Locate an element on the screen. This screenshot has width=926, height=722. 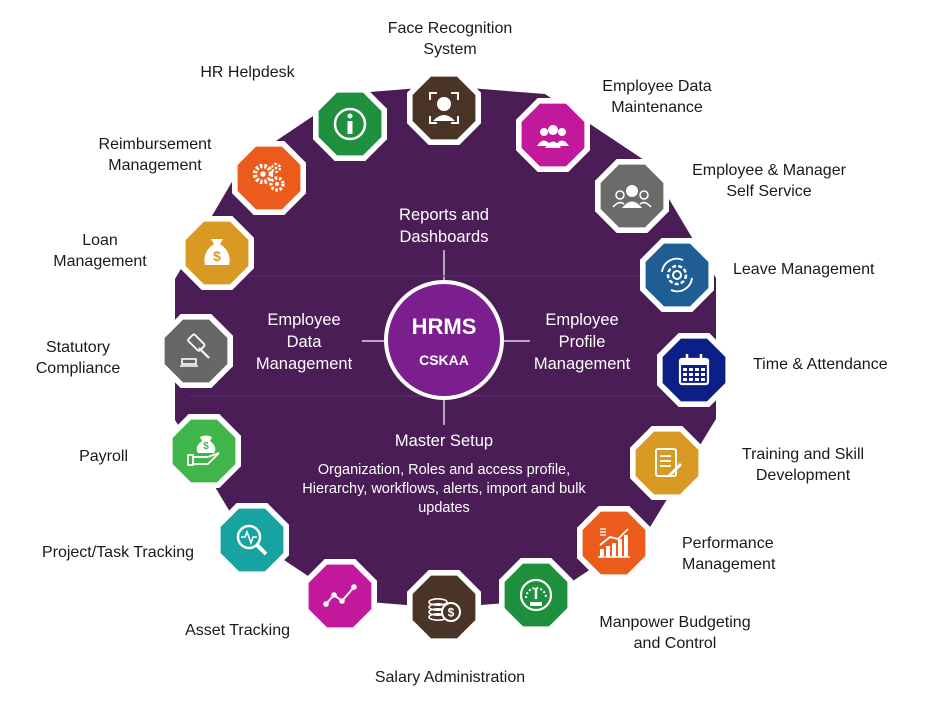
magnifier-pulse-icon is located at coordinates (252, 540).